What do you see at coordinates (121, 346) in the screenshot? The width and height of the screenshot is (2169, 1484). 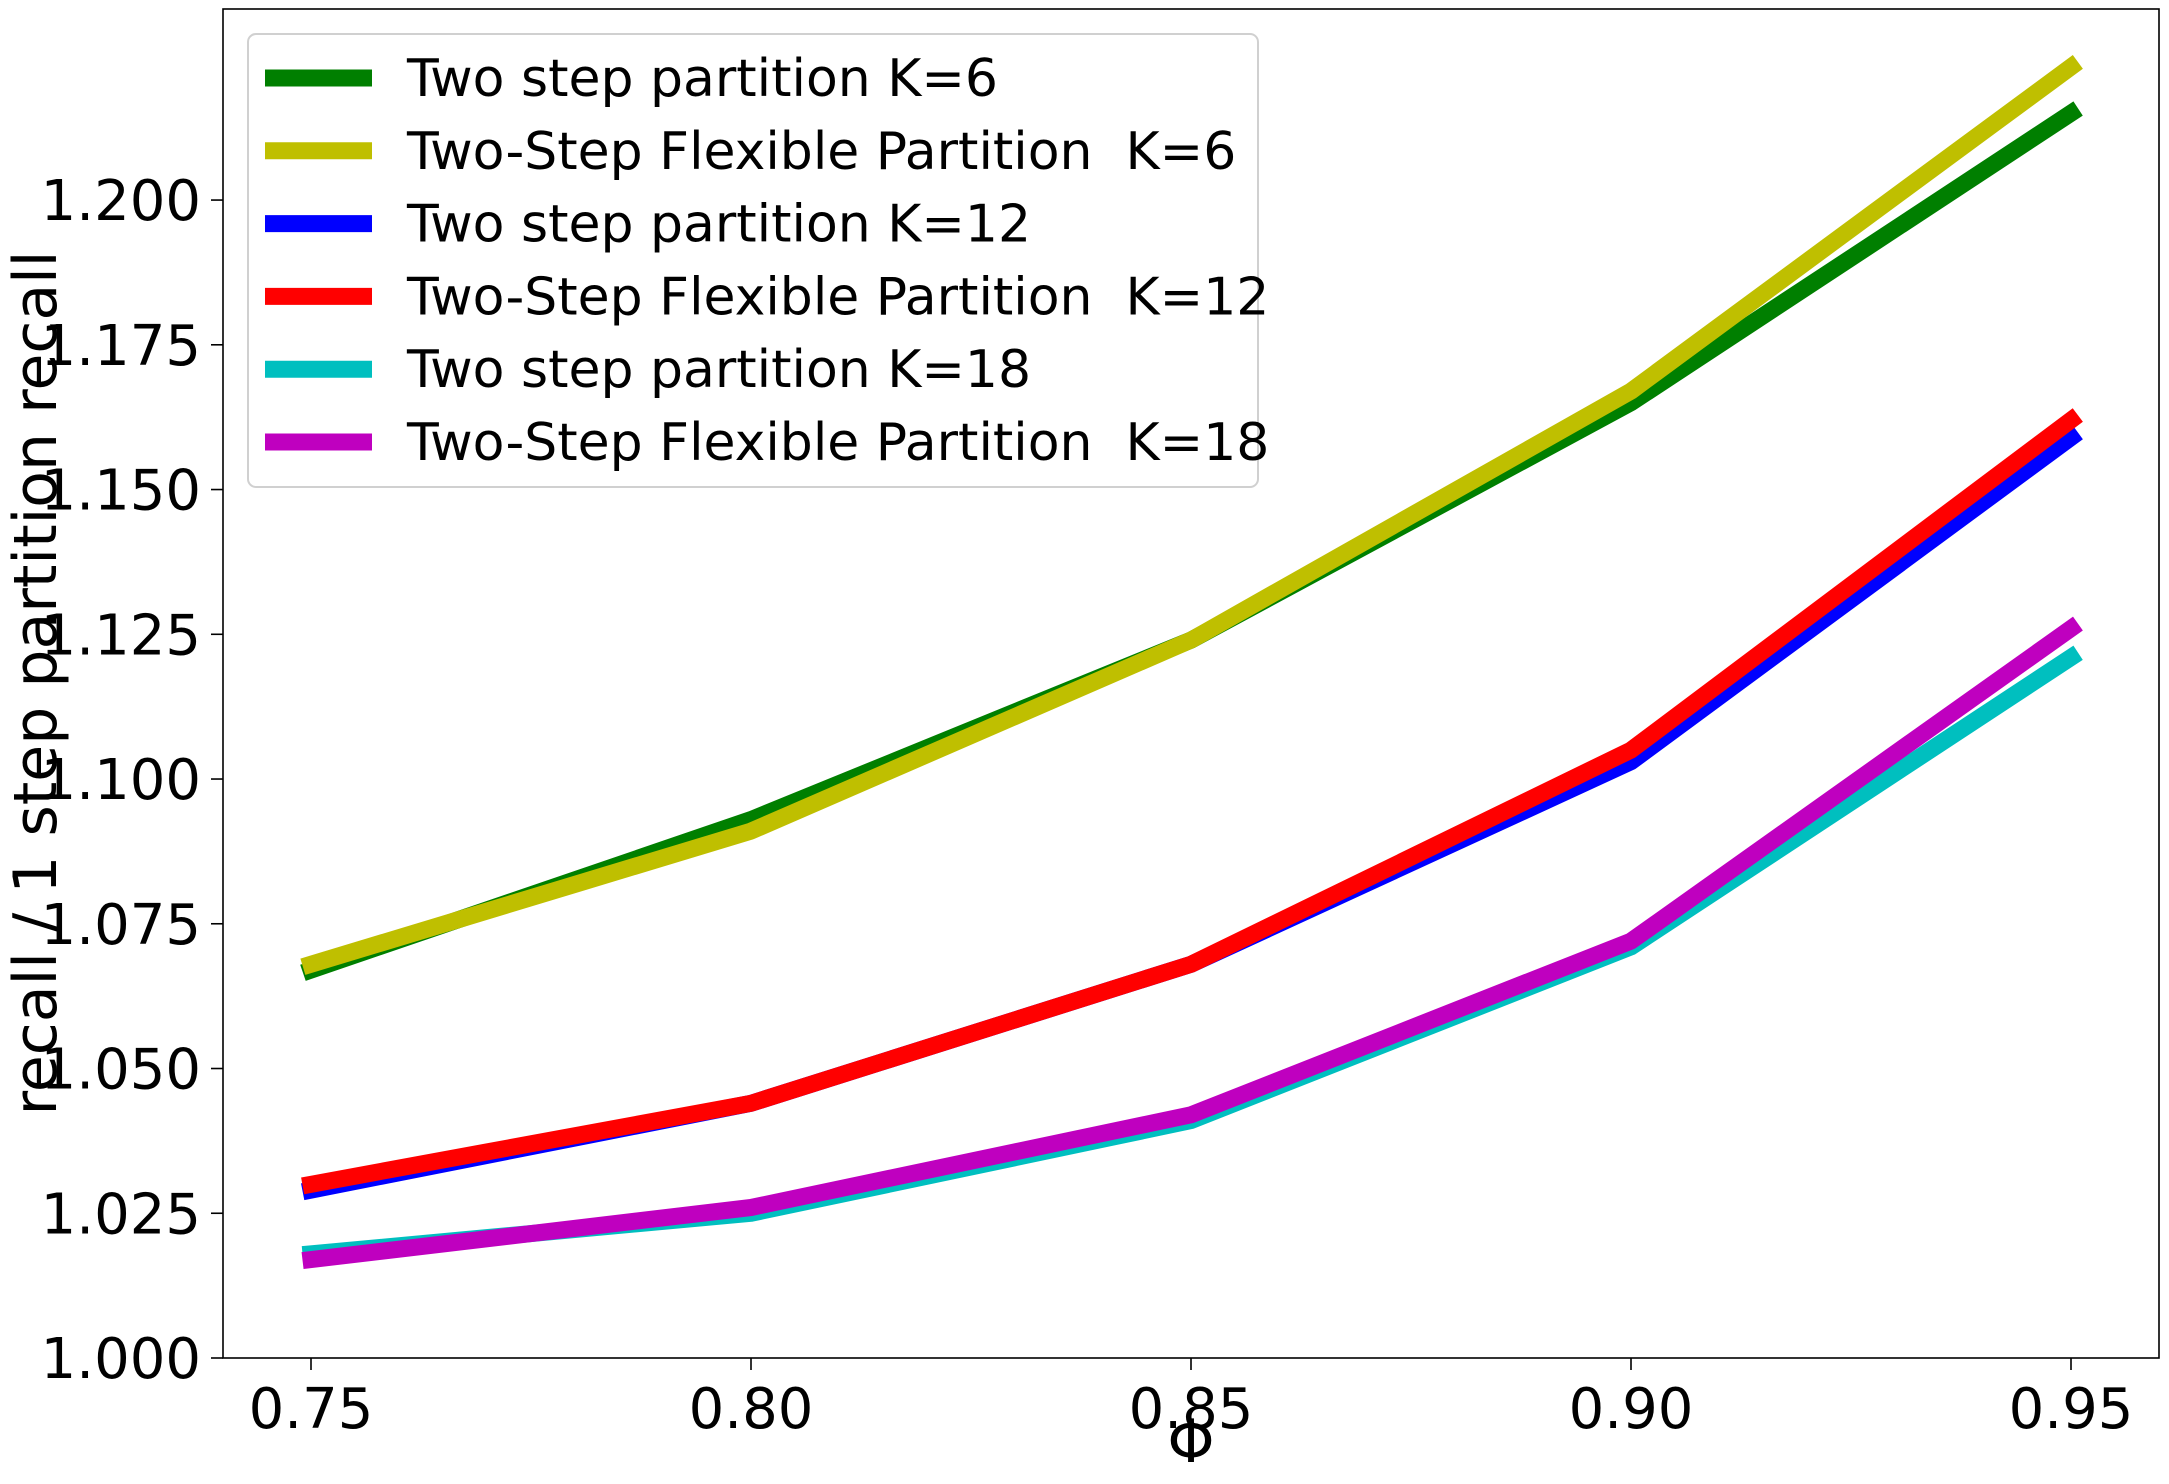 I see `y-tick-label: 1.175` at bounding box center [121, 346].